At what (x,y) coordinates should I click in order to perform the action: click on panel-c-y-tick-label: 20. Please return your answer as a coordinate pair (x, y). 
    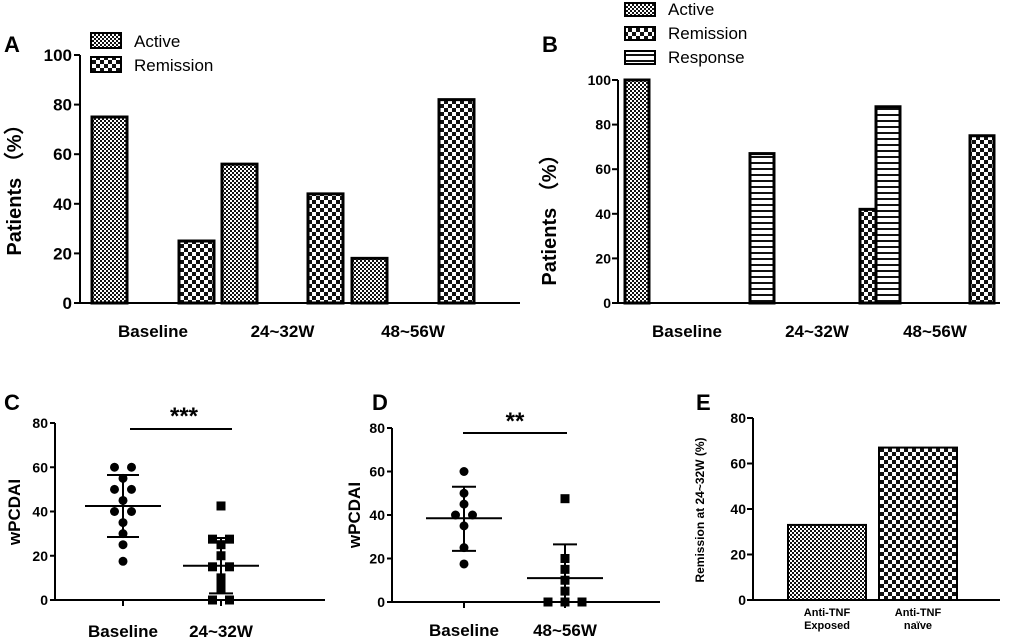
    Looking at the image, I should click on (40, 556).